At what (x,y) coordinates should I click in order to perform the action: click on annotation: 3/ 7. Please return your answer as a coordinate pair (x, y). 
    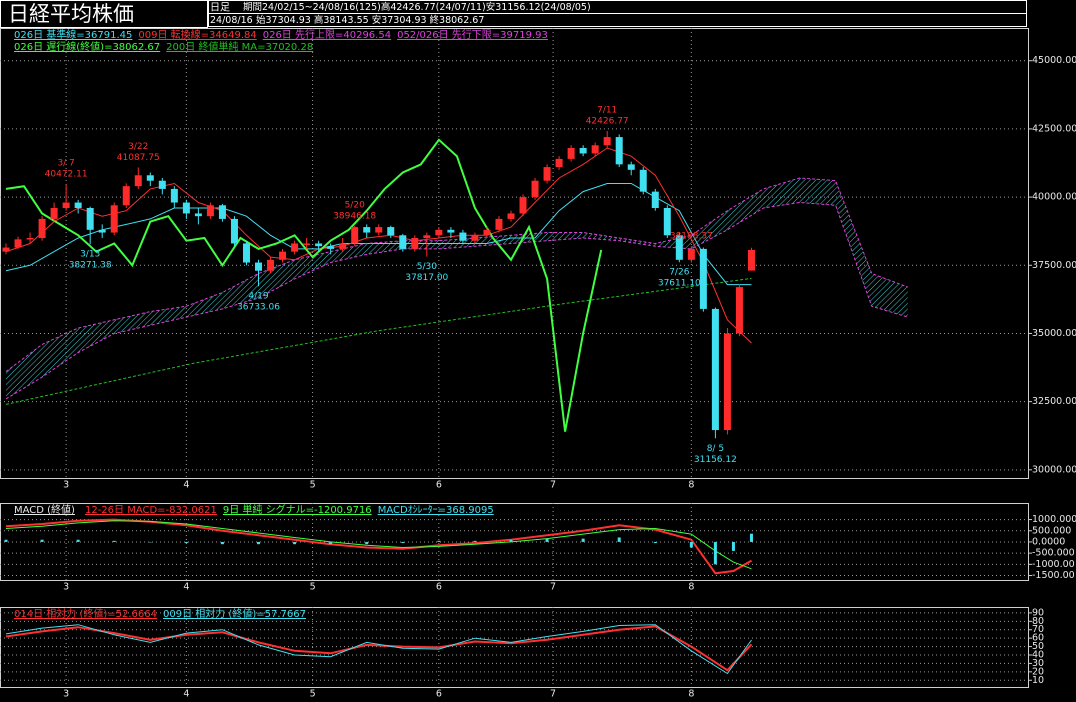
    Looking at the image, I should click on (65, 164).